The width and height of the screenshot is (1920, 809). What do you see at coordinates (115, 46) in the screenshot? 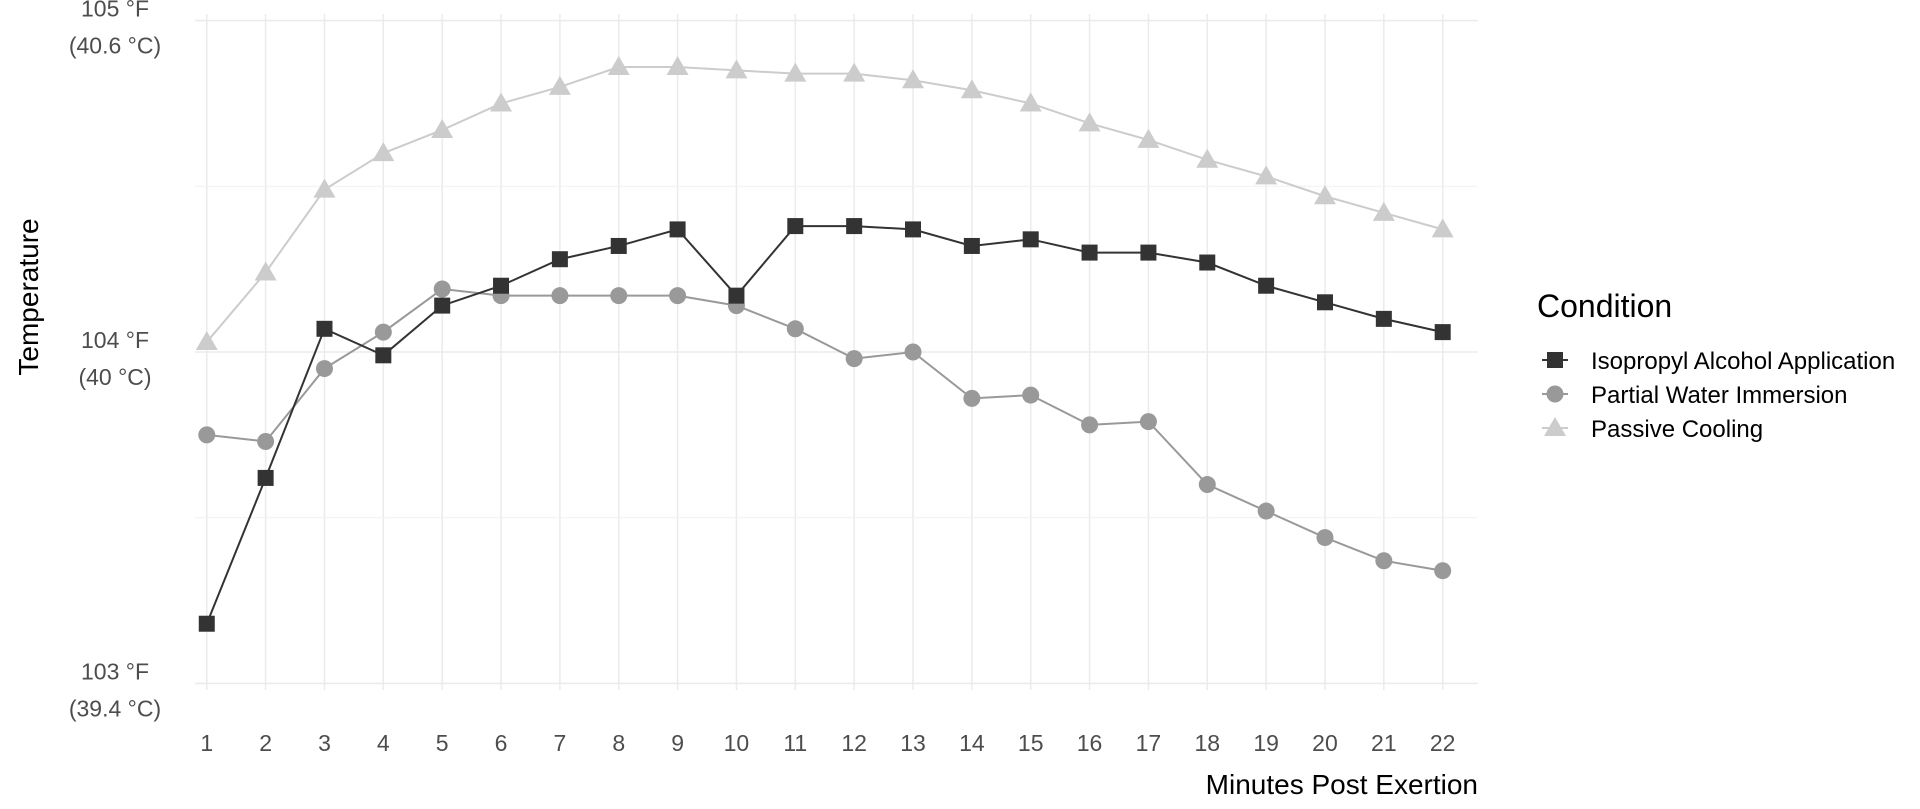
I see `y-tick-label-celsius: (40.6 °C)` at bounding box center [115, 46].